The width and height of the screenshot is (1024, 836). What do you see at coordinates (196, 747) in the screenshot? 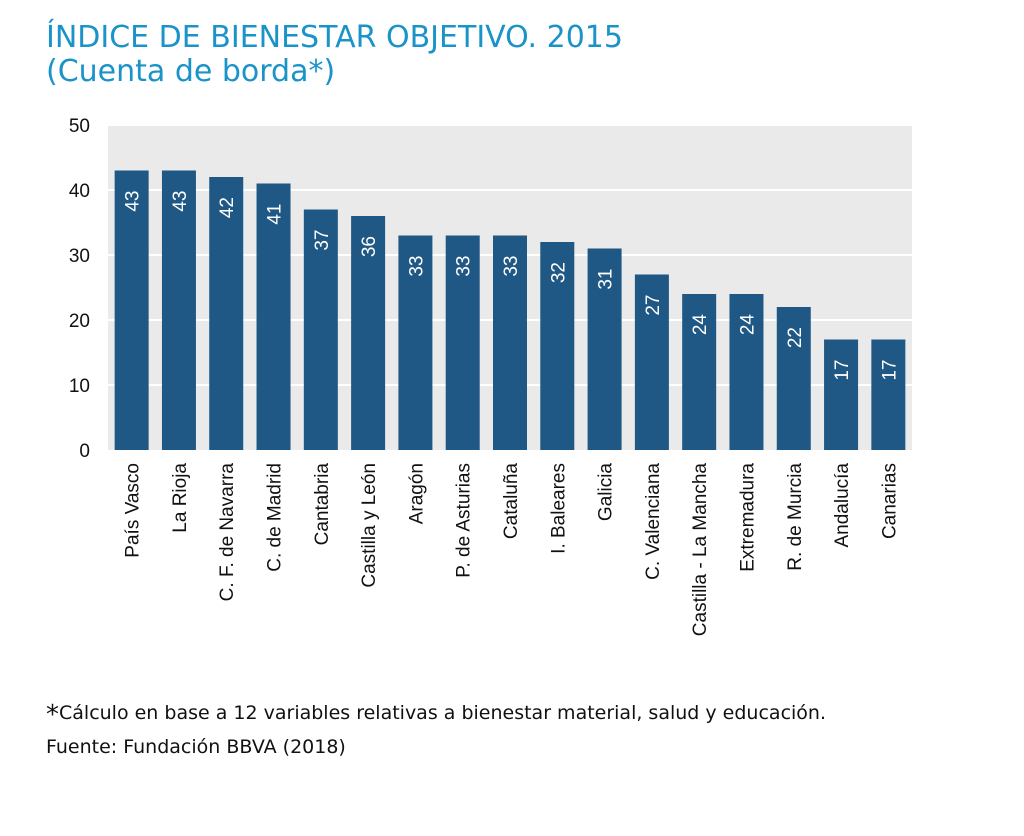
I see `source-note: Fuente: Fundación BBVA (2018)` at bounding box center [196, 747].